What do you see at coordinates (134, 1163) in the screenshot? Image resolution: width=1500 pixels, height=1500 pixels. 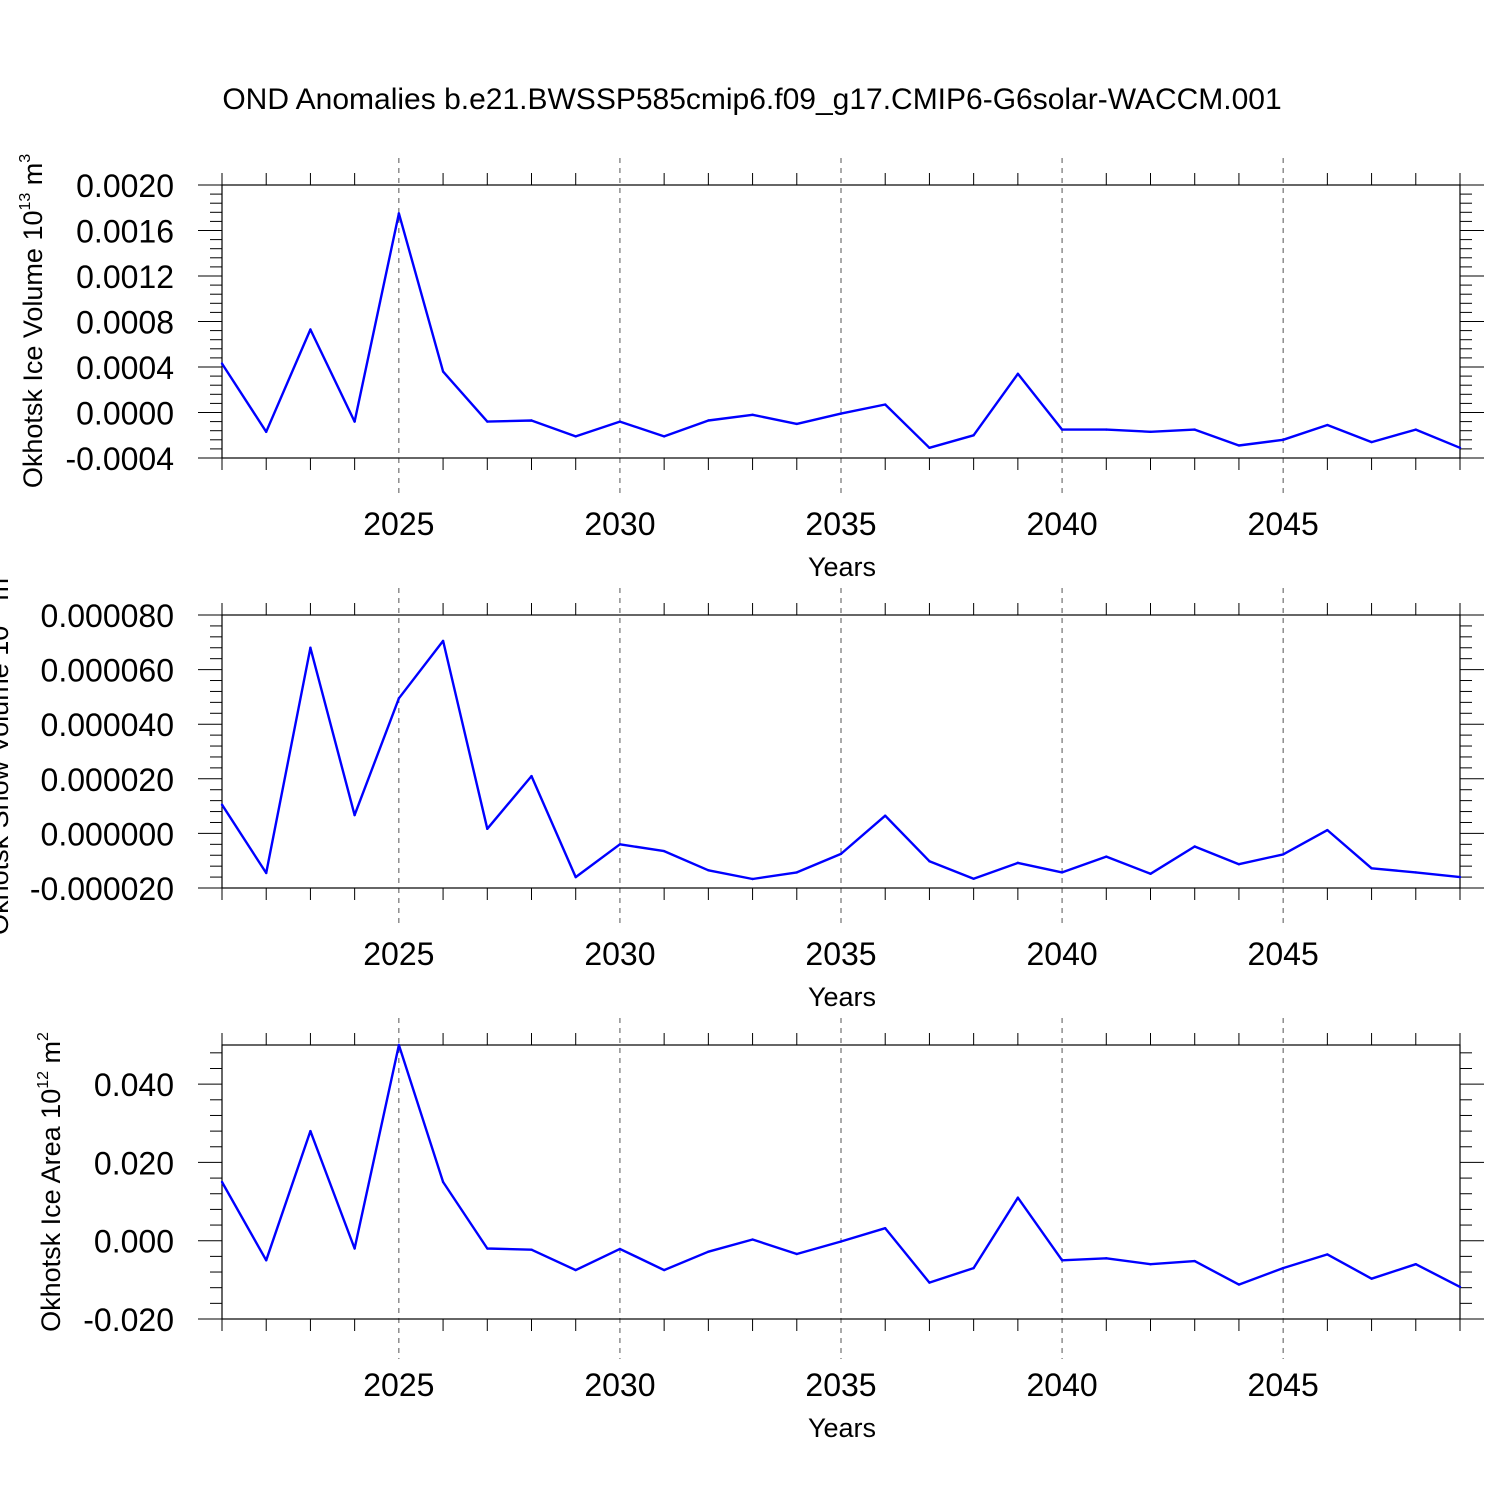 I see `y-tick-label: 0.020` at bounding box center [134, 1163].